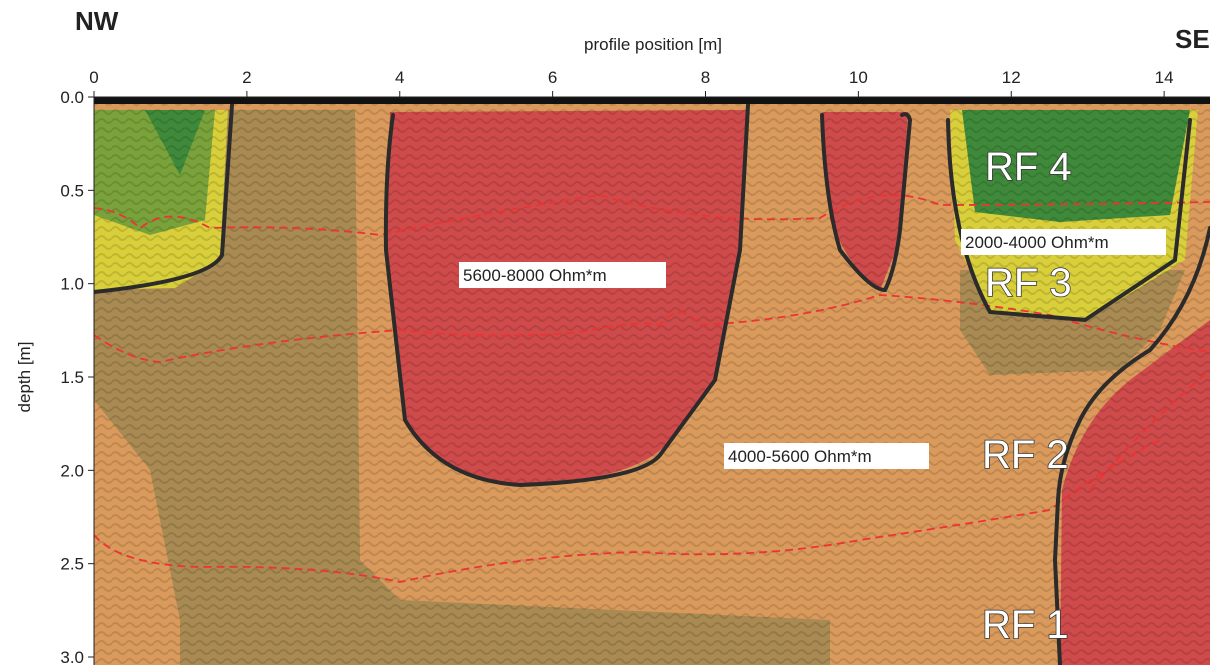 The width and height of the screenshot is (1225, 665). Describe the element at coordinates (93, 77) in the screenshot. I see `x-tick-label: 0` at that location.